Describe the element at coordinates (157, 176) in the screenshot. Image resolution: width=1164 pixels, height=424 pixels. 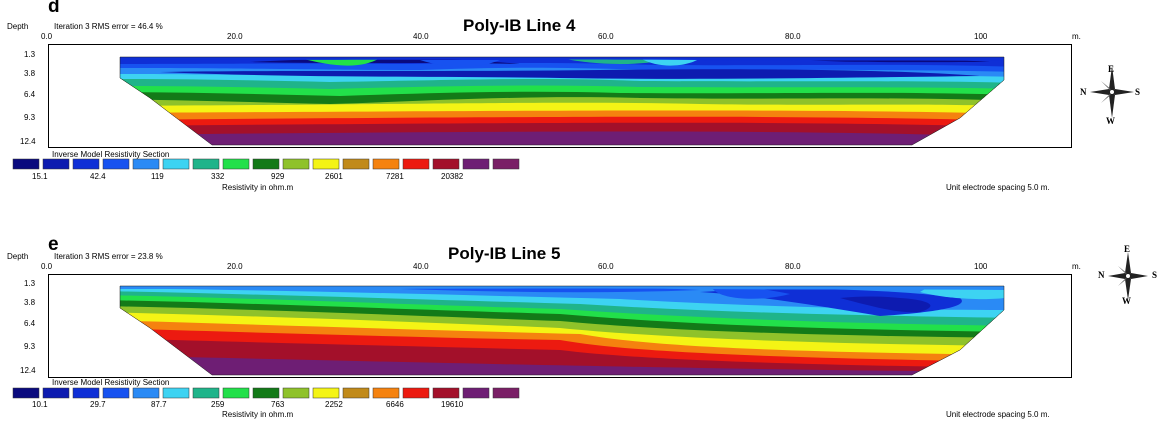
I see `legend-value: 119` at that location.